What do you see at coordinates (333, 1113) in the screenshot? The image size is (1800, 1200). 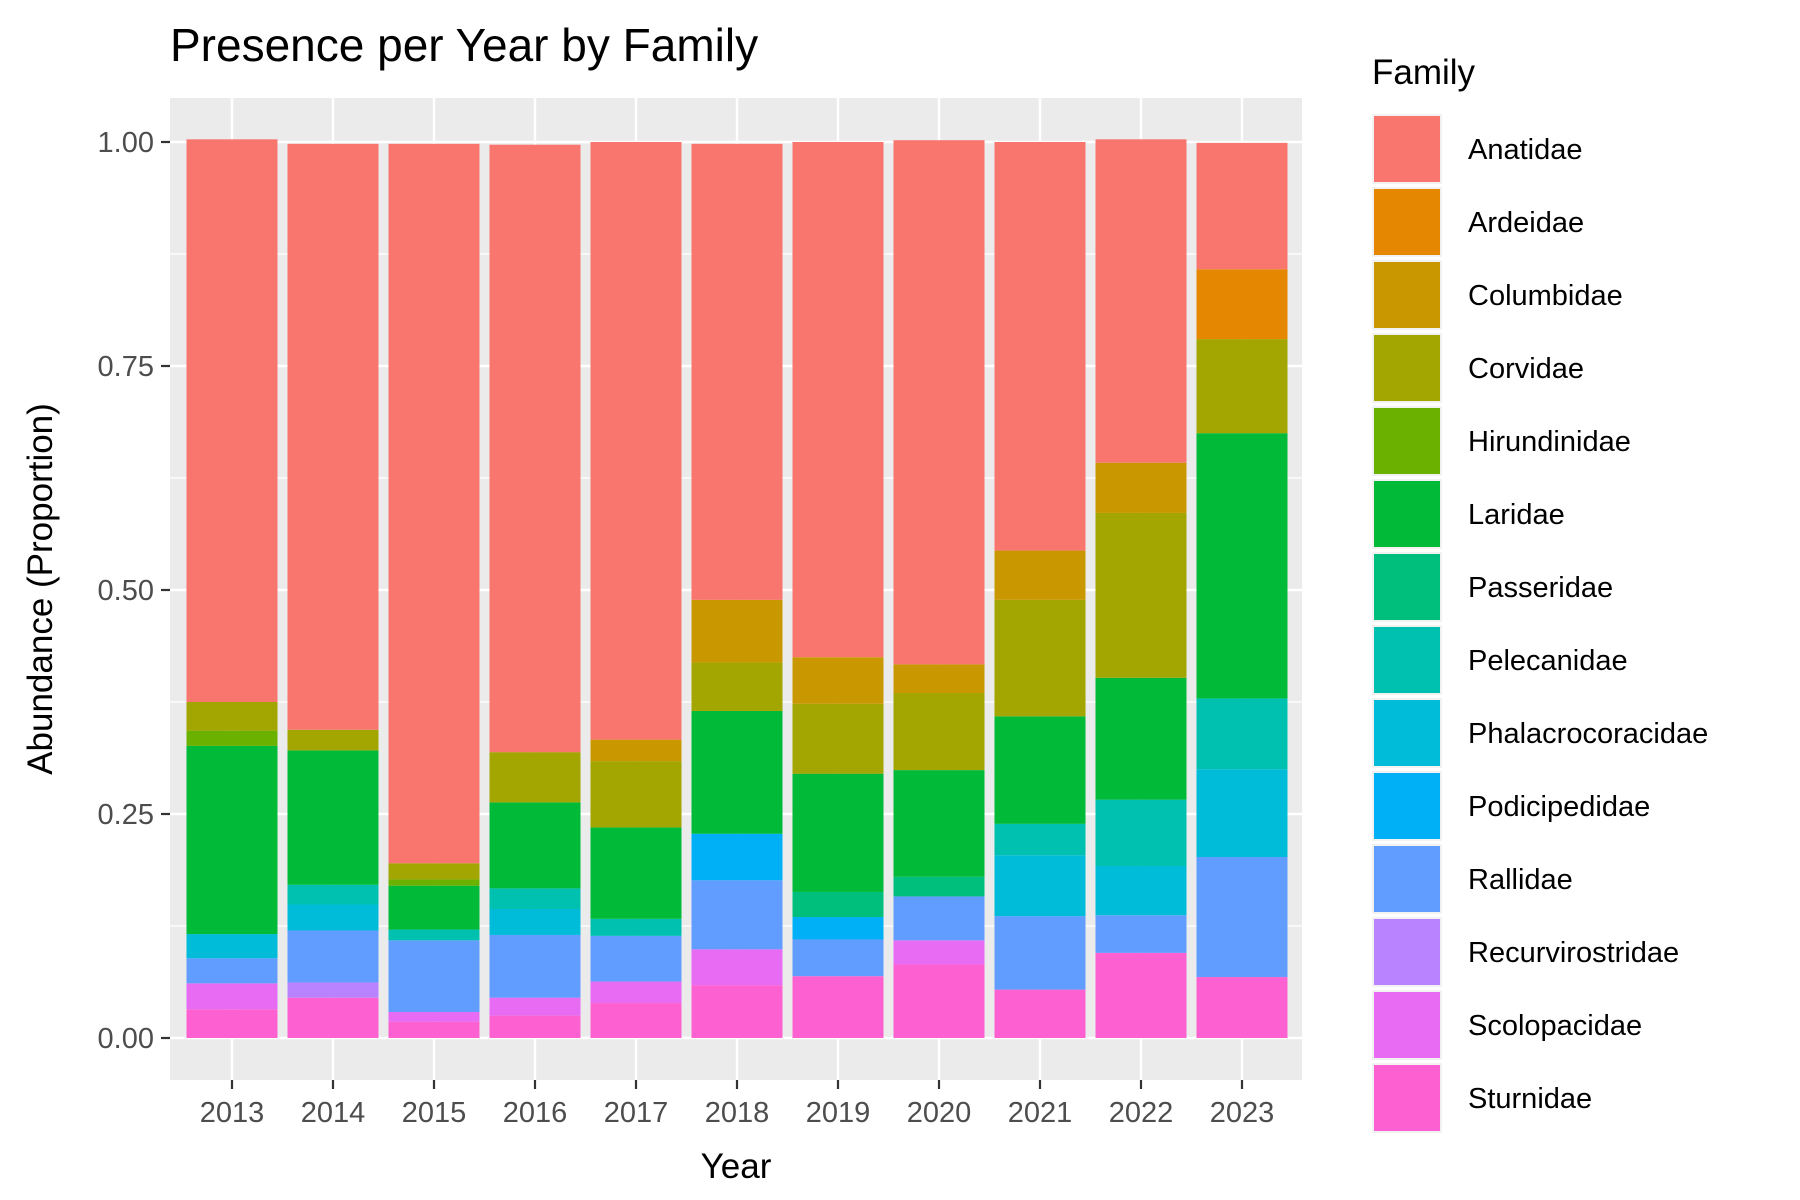 I see `x-tick-label: 2014` at bounding box center [333, 1113].